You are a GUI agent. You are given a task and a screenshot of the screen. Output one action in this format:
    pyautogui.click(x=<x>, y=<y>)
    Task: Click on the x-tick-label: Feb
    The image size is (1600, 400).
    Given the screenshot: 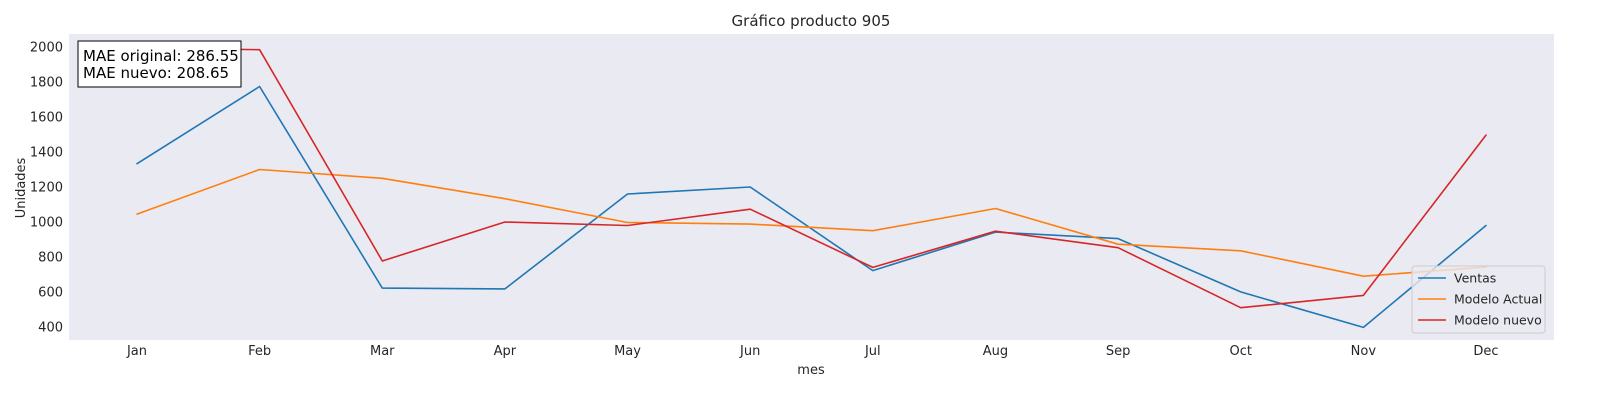 What is the action you would take?
    pyautogui.click(x=259, y=351)
    